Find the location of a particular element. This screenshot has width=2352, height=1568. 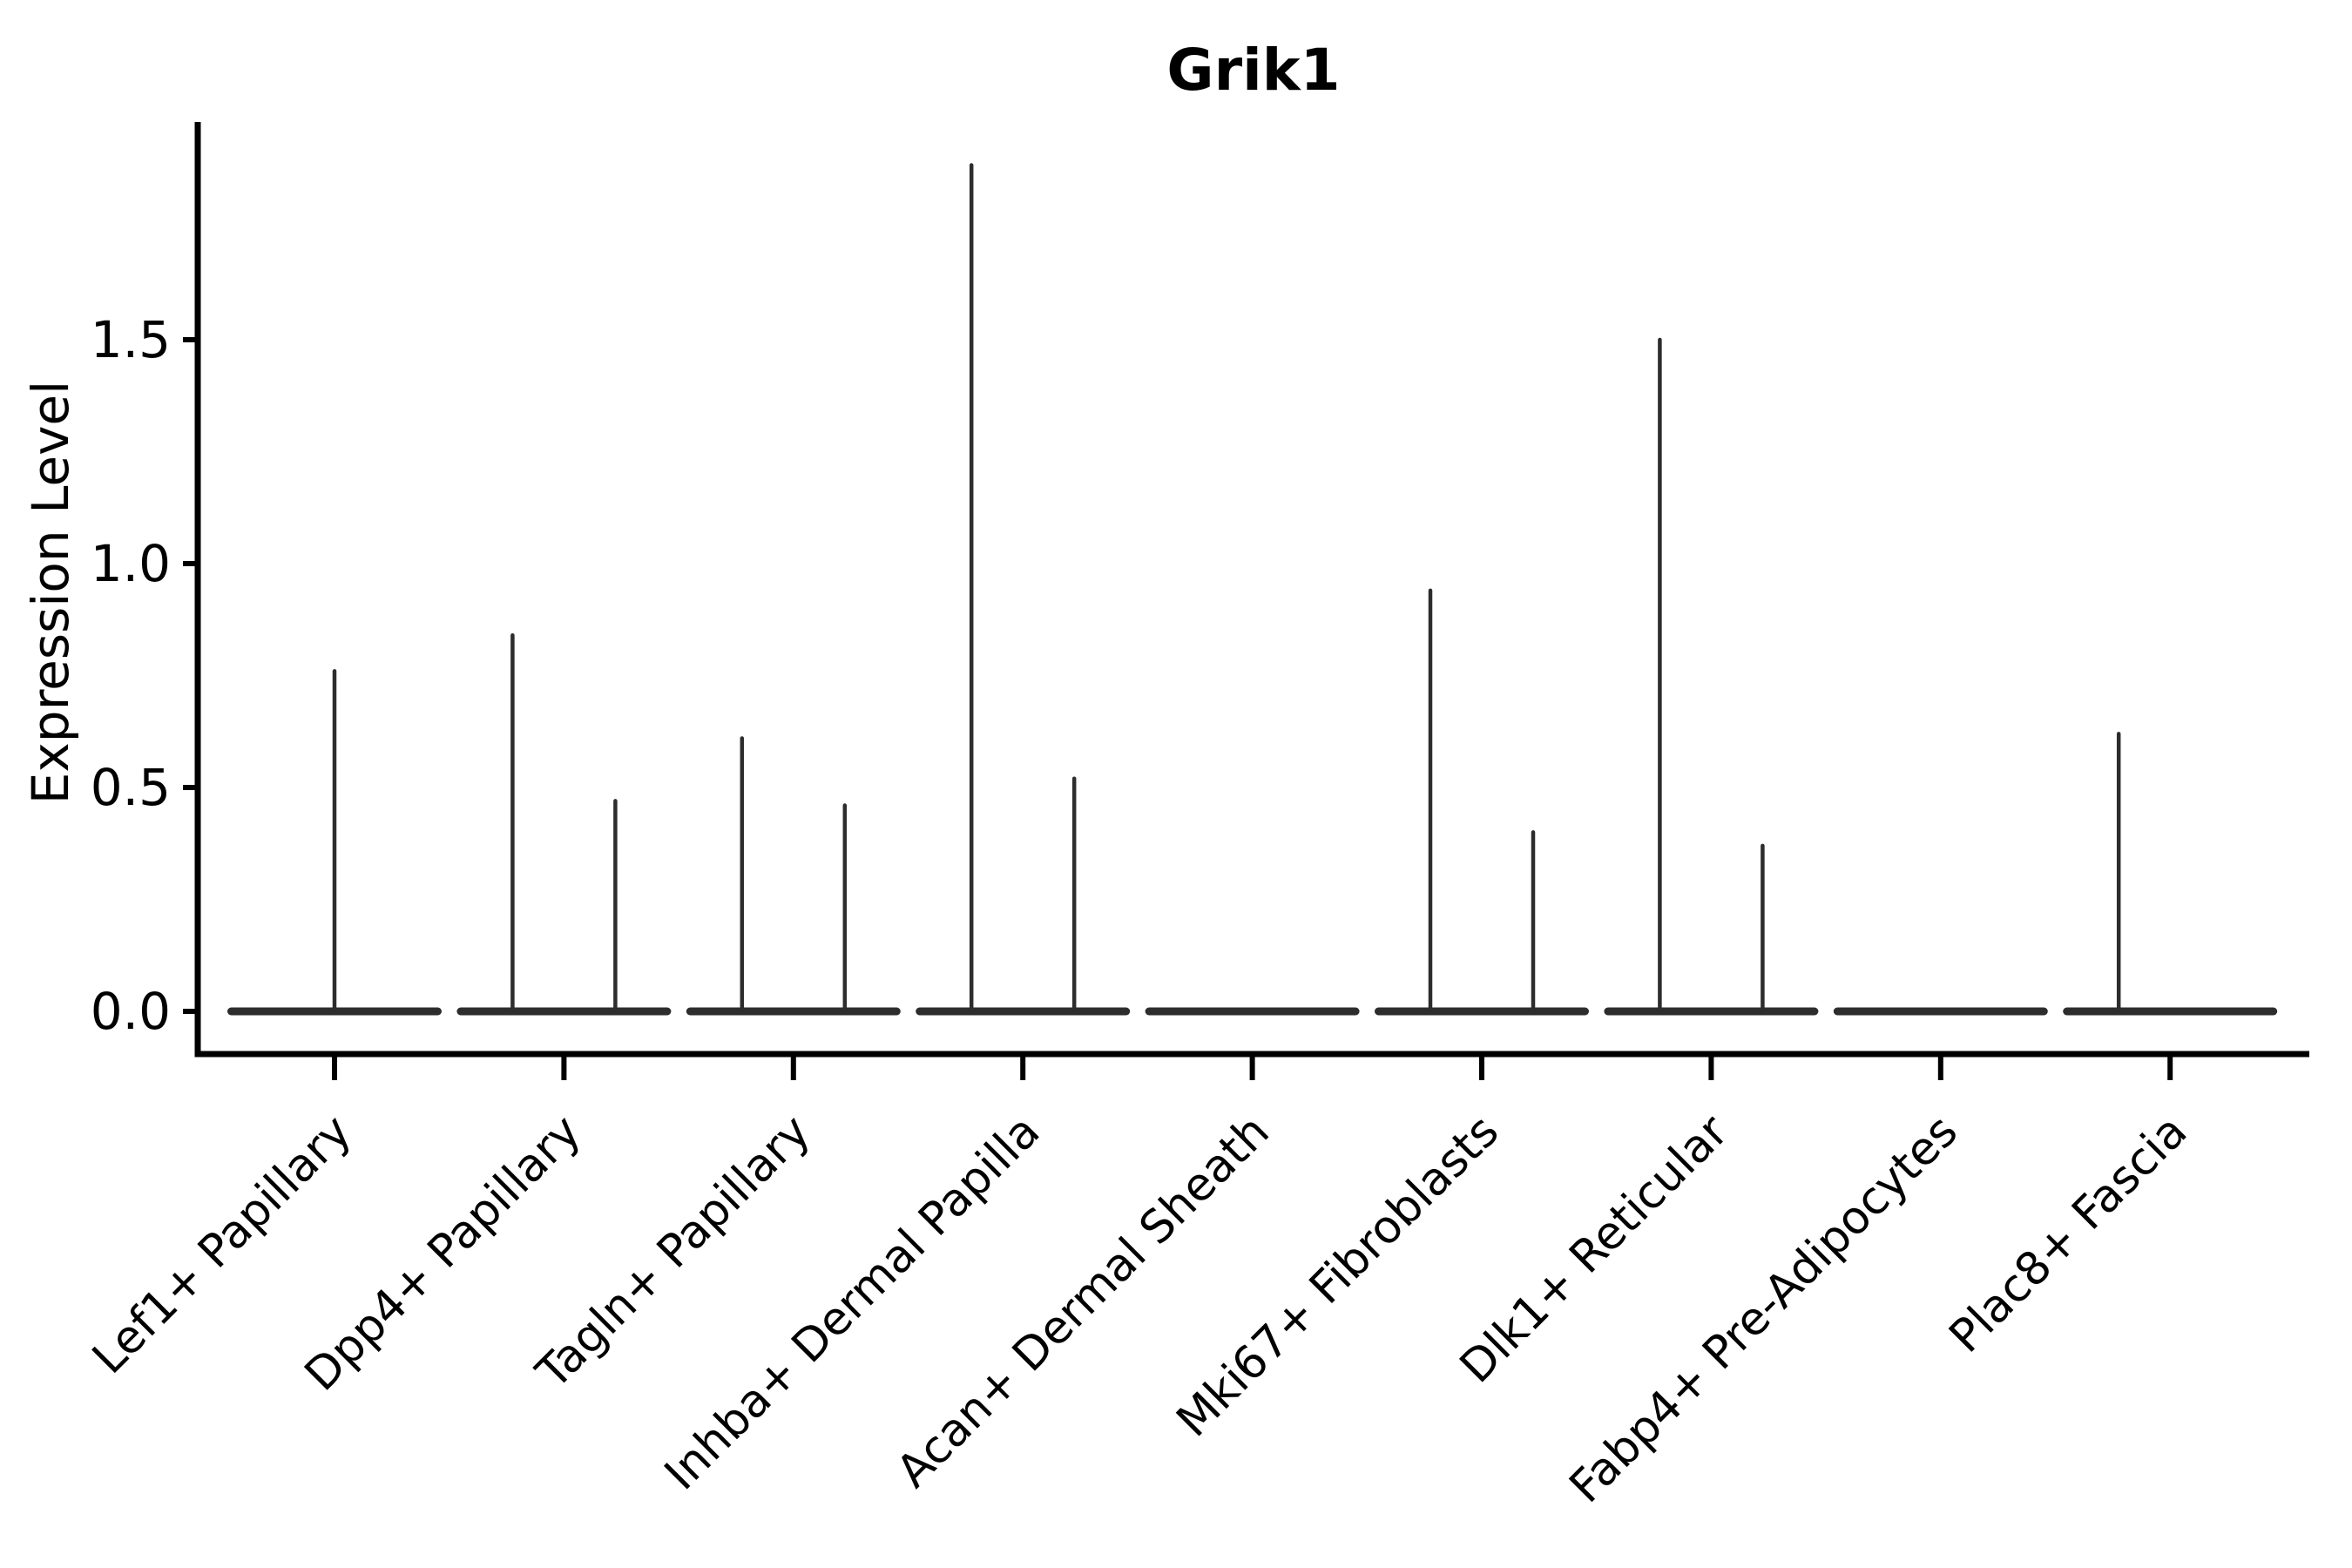

y-tick-label: 1.5 is located at coordinates (131, 339).